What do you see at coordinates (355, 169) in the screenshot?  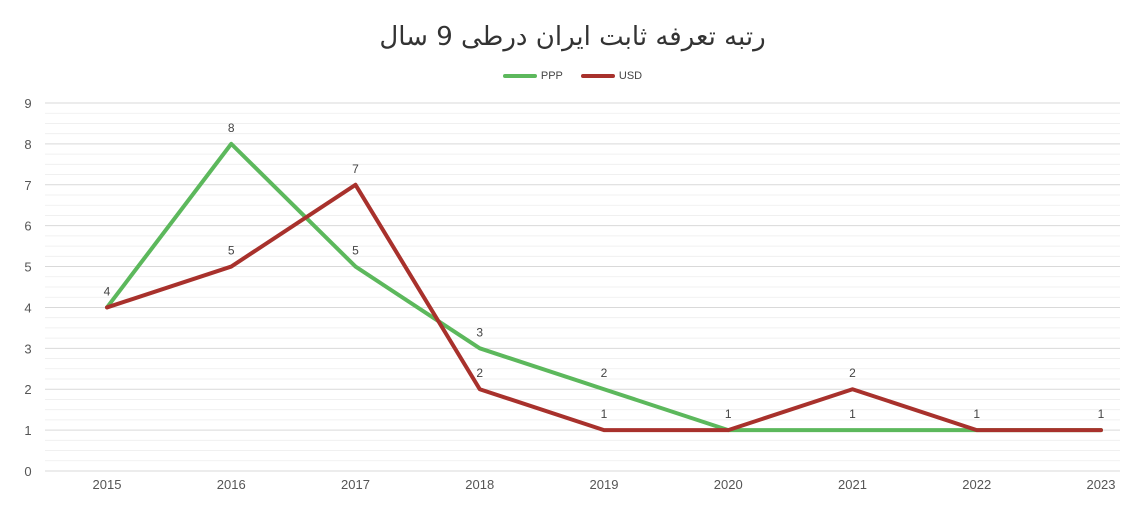 I see `data-label-usd: 7` at bounding box center [355, 169].